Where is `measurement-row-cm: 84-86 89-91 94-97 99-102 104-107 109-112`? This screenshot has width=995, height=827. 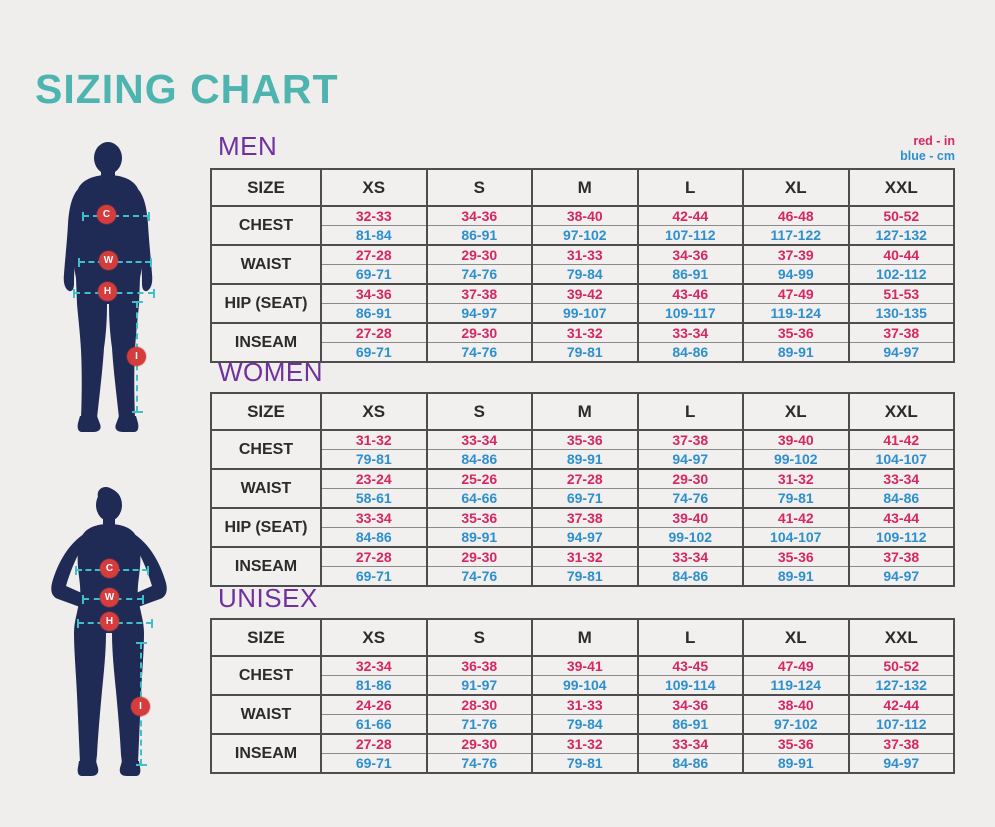
measurement-row-cm: 84-86 89-91 94-97 99-102 104-107 109-112 is located at coordinates (583, 537).